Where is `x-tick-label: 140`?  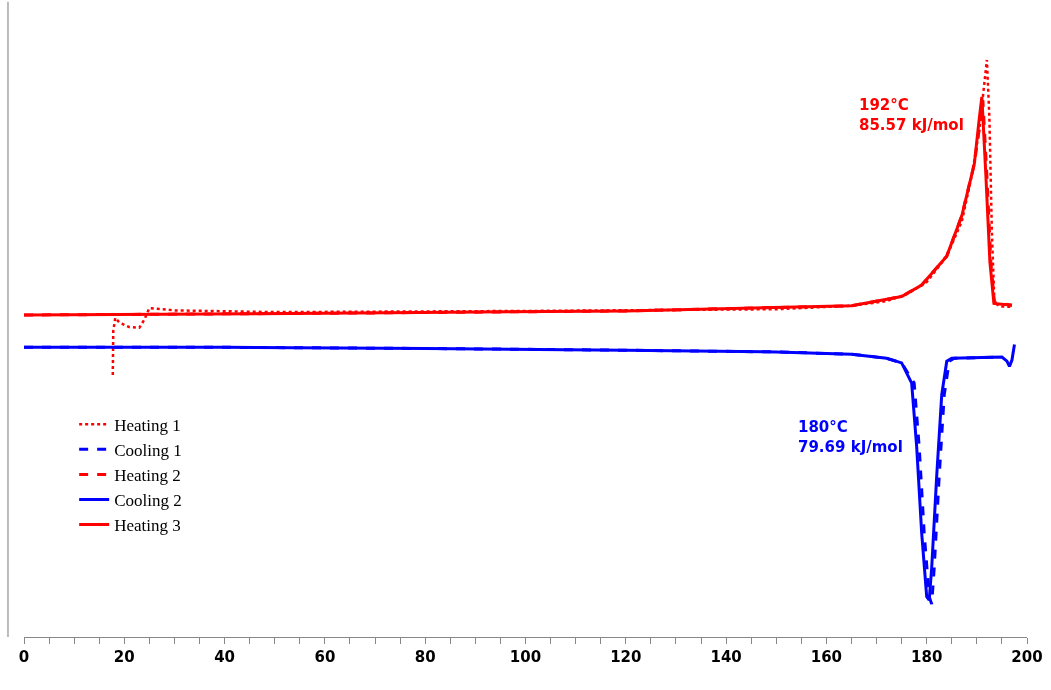 x-tick-label: 140 is located at coordinates (726, 657).